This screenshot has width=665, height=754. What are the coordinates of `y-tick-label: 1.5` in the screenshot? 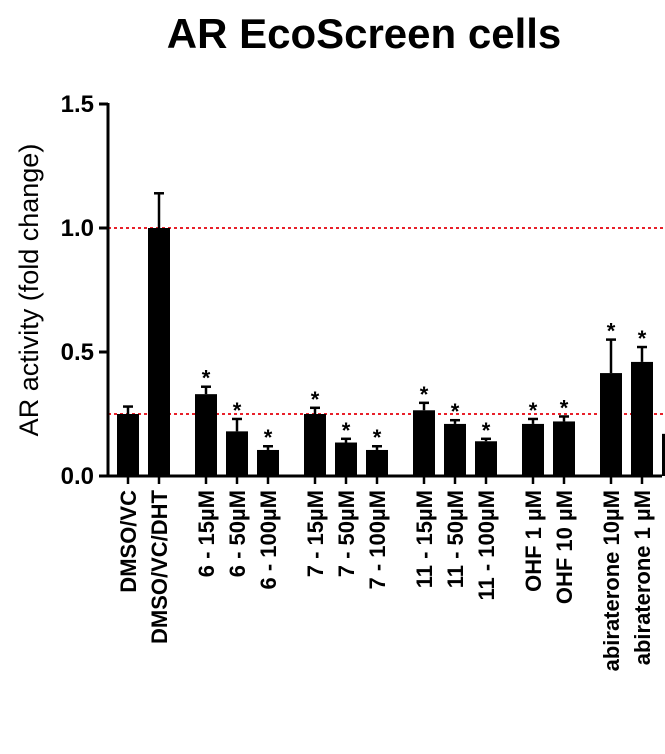 It's located at (77, 104).